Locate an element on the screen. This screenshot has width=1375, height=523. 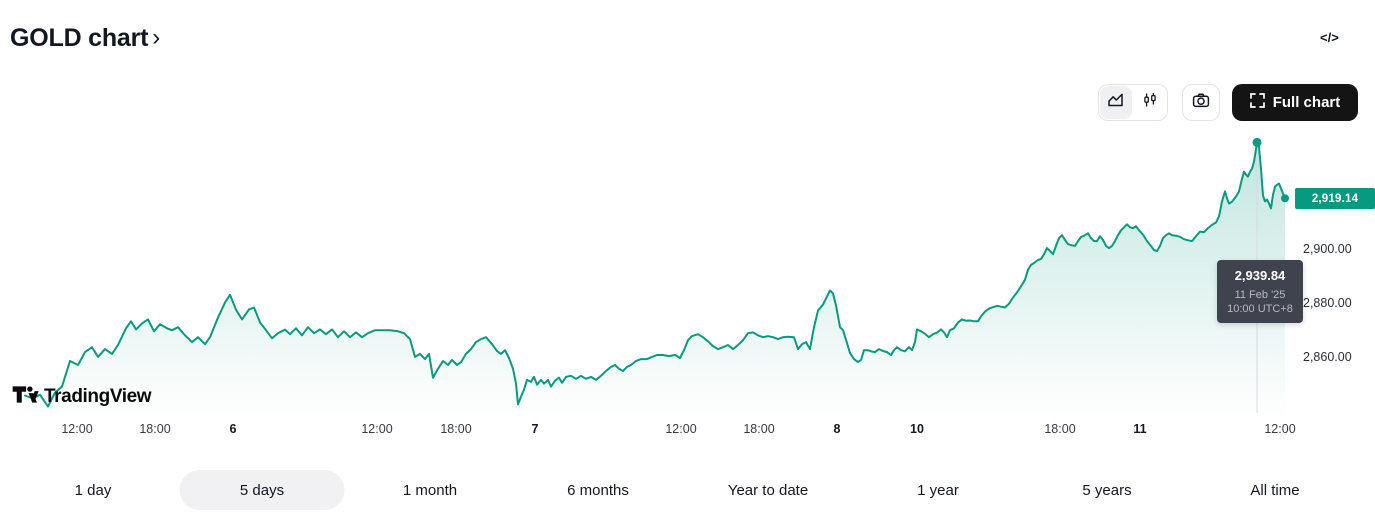
range-button-5-years: 5 years is located at coordinates (1106, 490).